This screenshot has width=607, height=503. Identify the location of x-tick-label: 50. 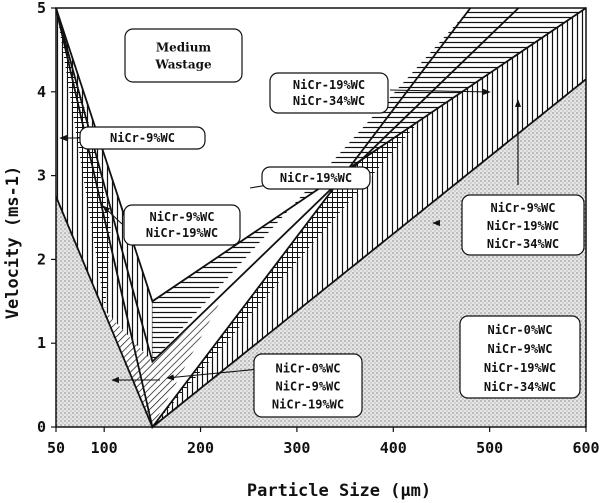
(56, 448).